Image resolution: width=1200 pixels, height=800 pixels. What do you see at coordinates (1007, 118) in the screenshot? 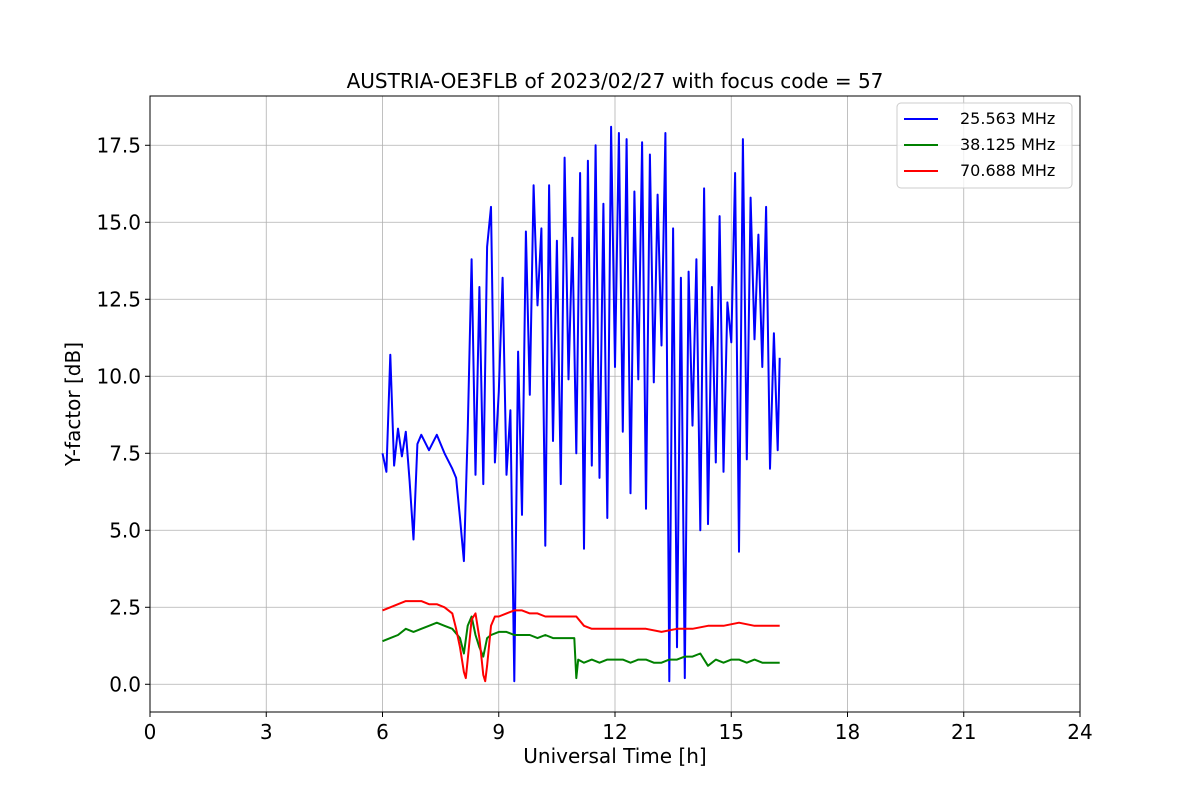
I see `legend-label-series-1: 25.563 MHz` at bounding box center [1007, 118].